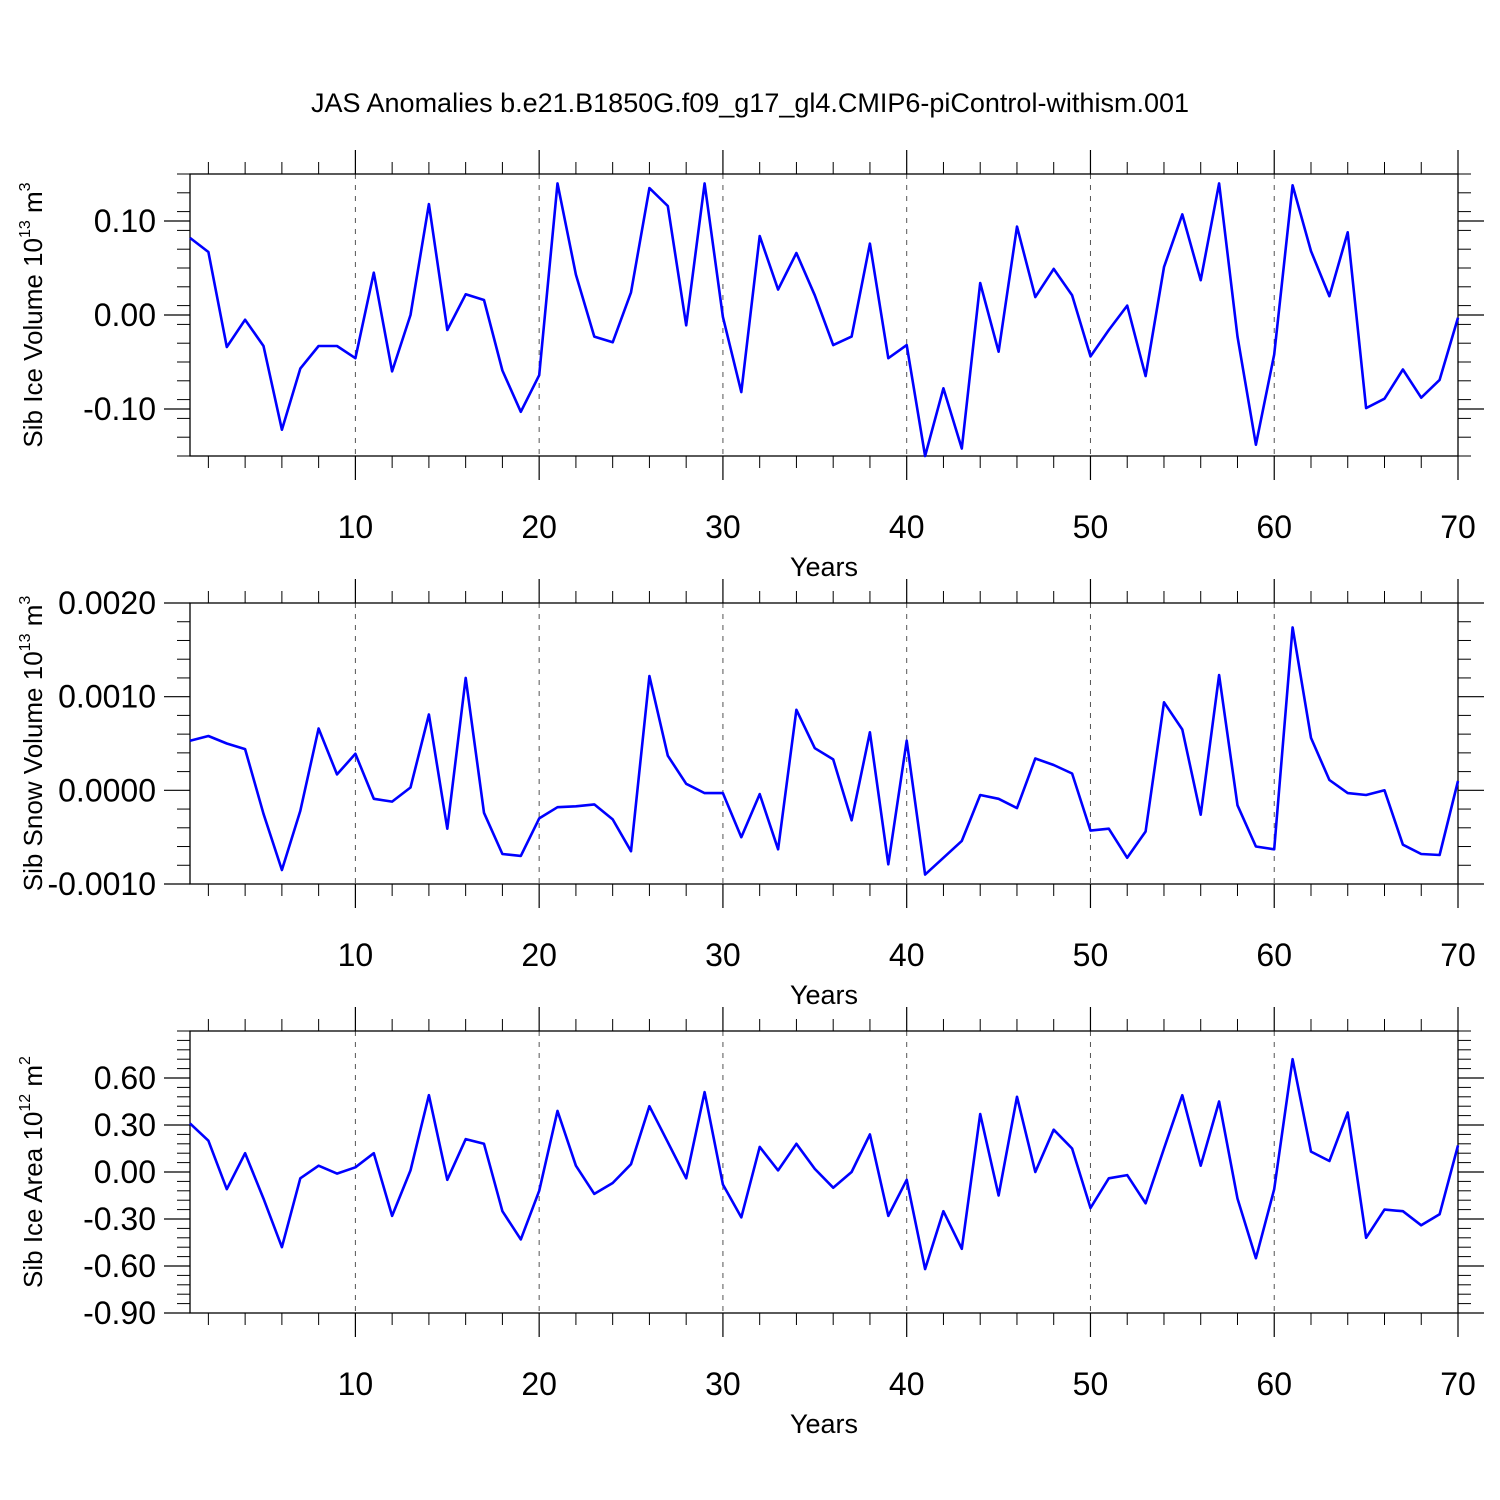 Image resolution: width=1500 pixels, height=1500 pixels. What do you see at coordinates (119, 409) in the screenshot?
I see `y-tick-label: -0.10` at bounding box center [119, 409].